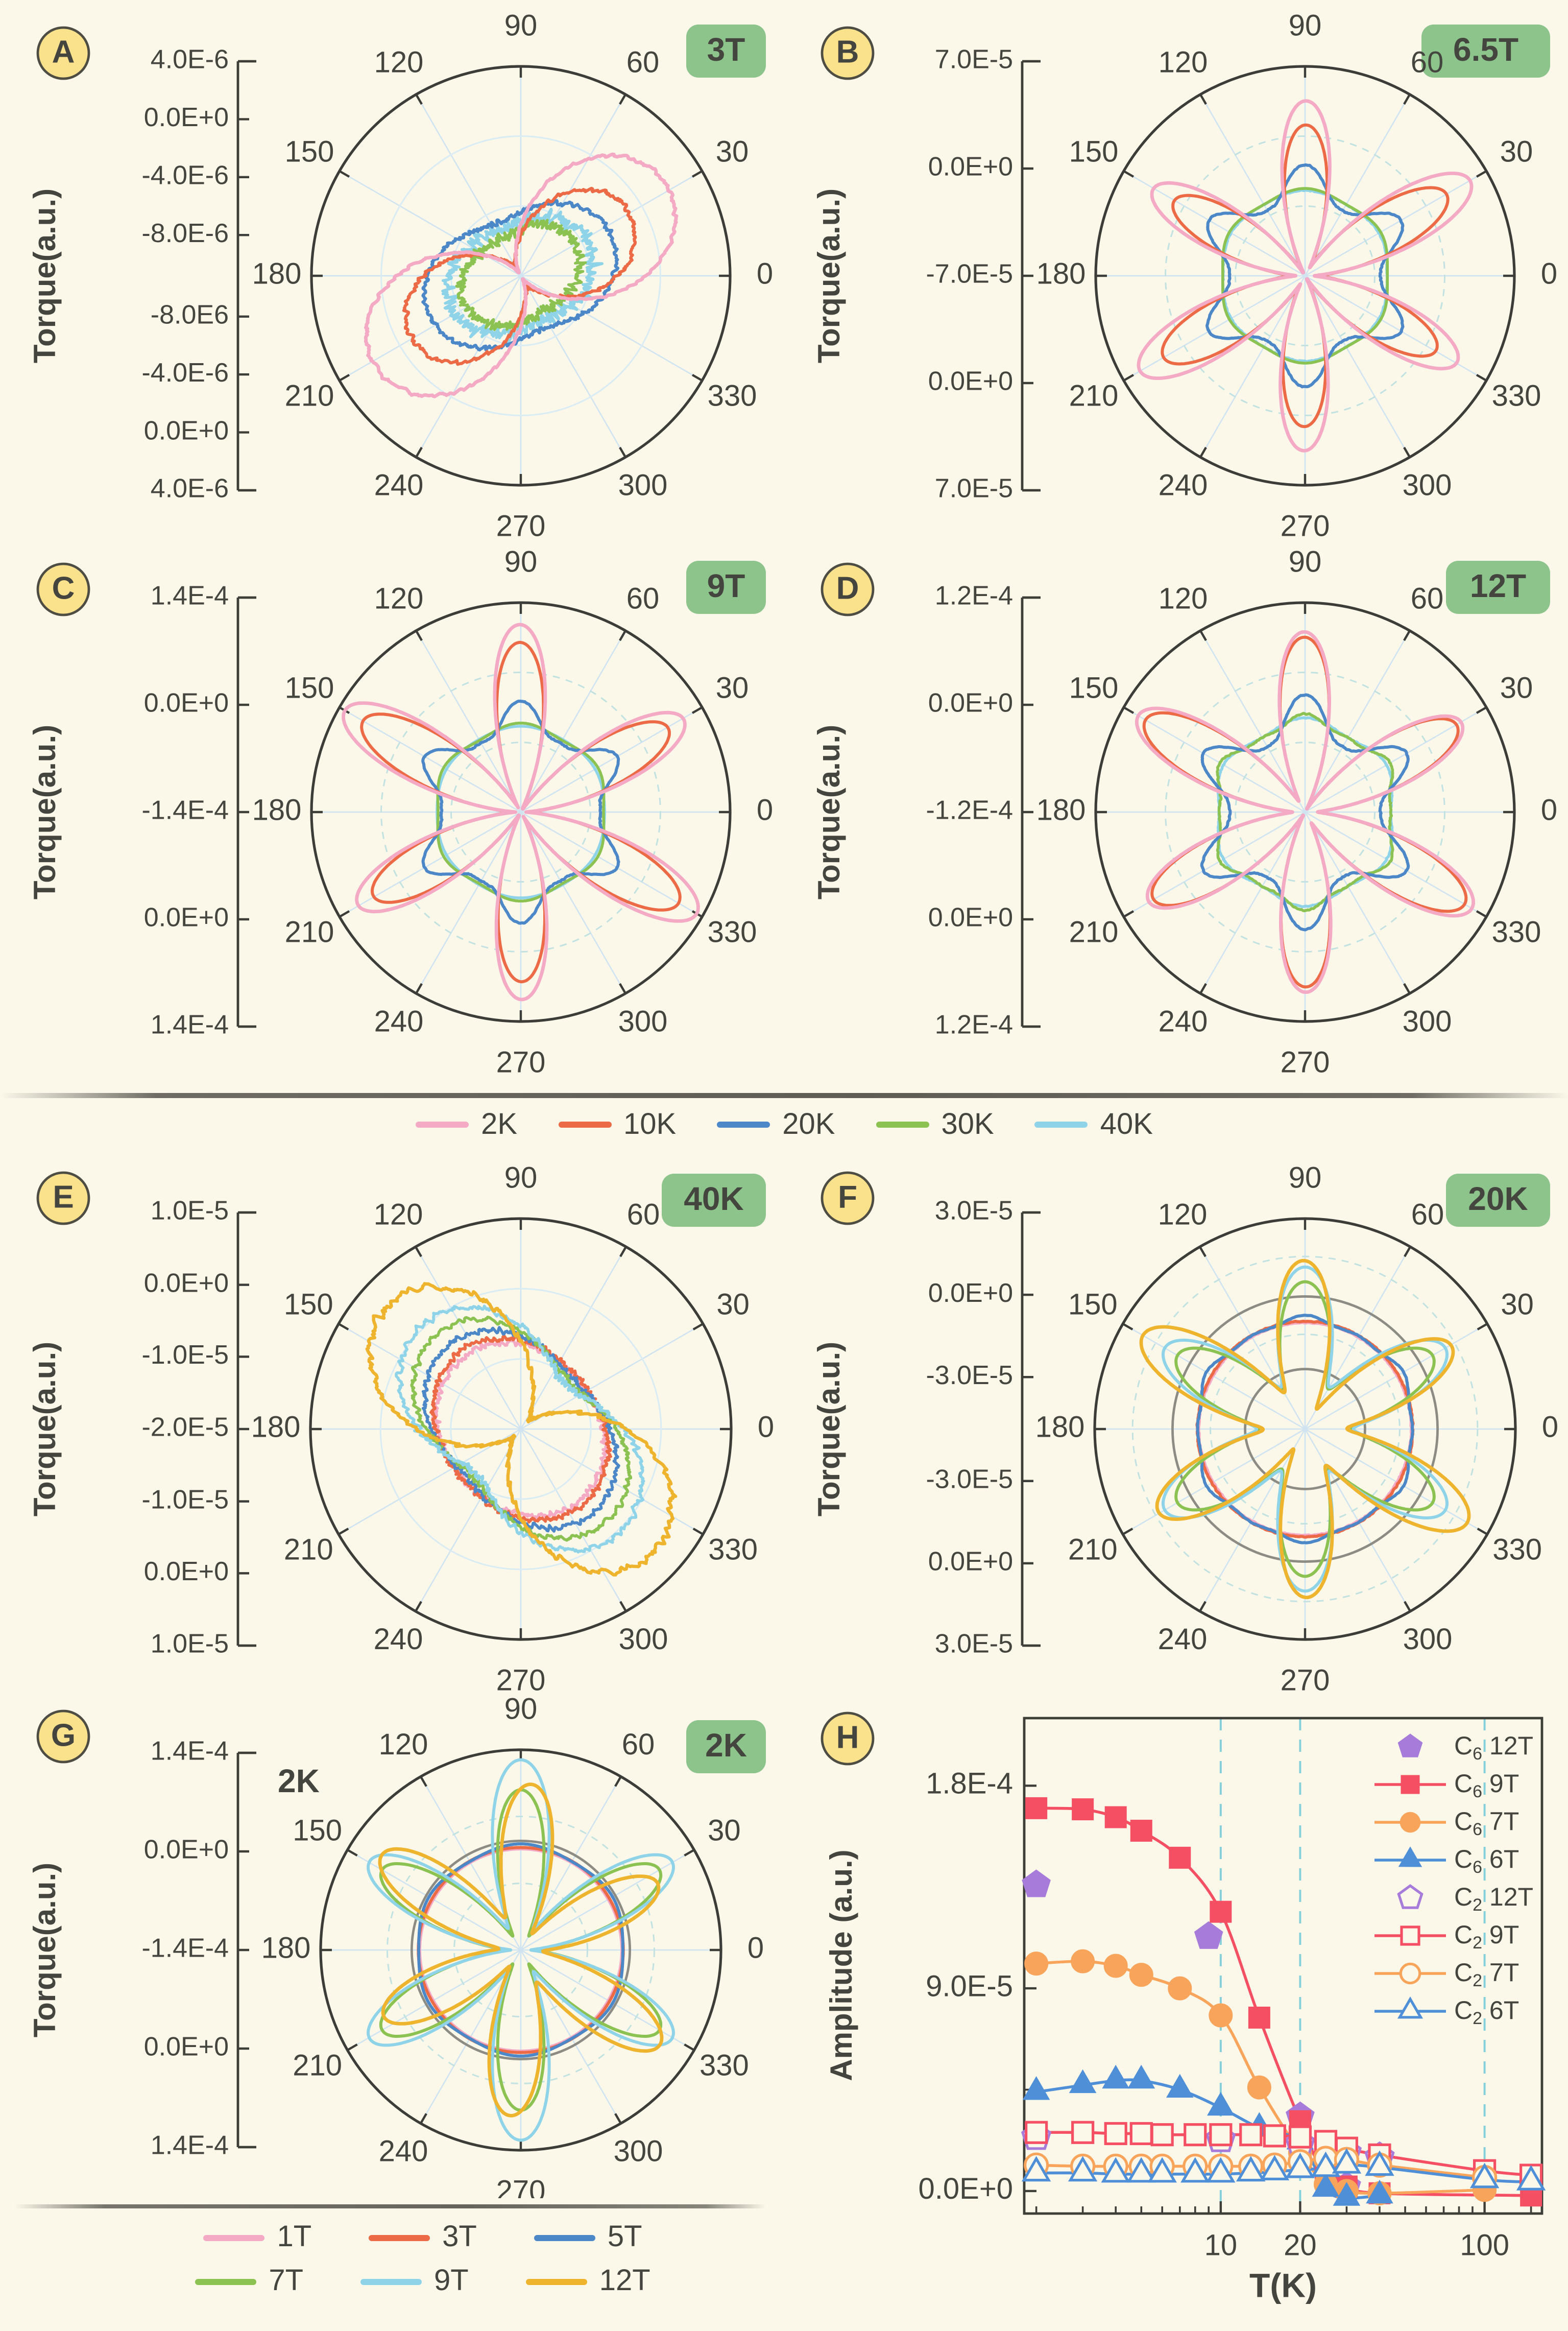  Describe the element at coordinates (1486, 2012) in the screenshot. I see `legend-label-C2 6T: C2 6T` at that location.